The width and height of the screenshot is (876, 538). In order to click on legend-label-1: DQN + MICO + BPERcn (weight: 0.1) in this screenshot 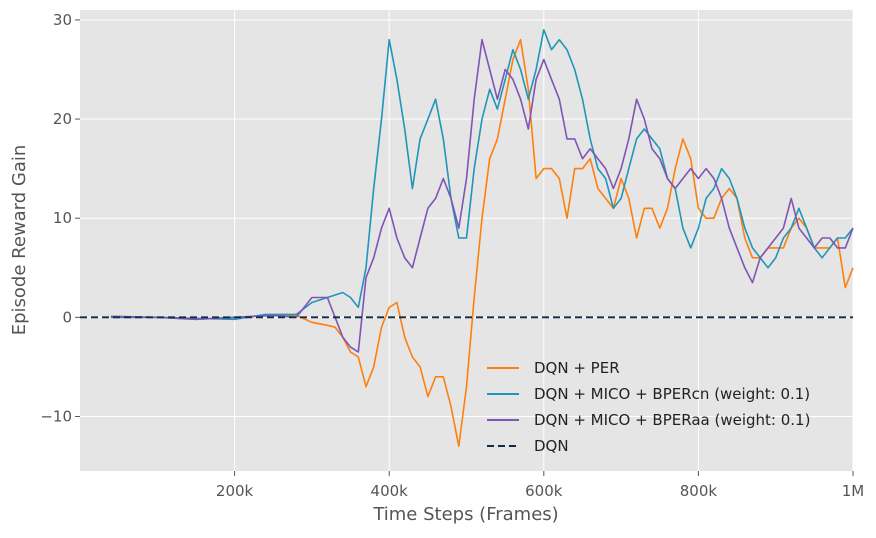, I will do `click(672, 394)`.